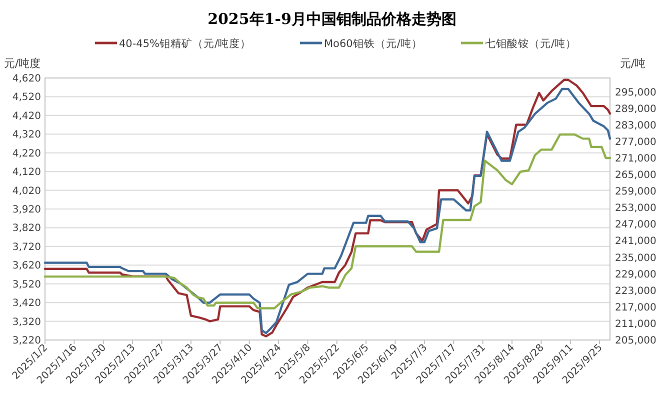 Image resolution: width=664 pixels, height=400 pixels. Describe the element at coordinates (635, 92) in the screenshot. I see `y2-tick-label: 295,000` at that location.